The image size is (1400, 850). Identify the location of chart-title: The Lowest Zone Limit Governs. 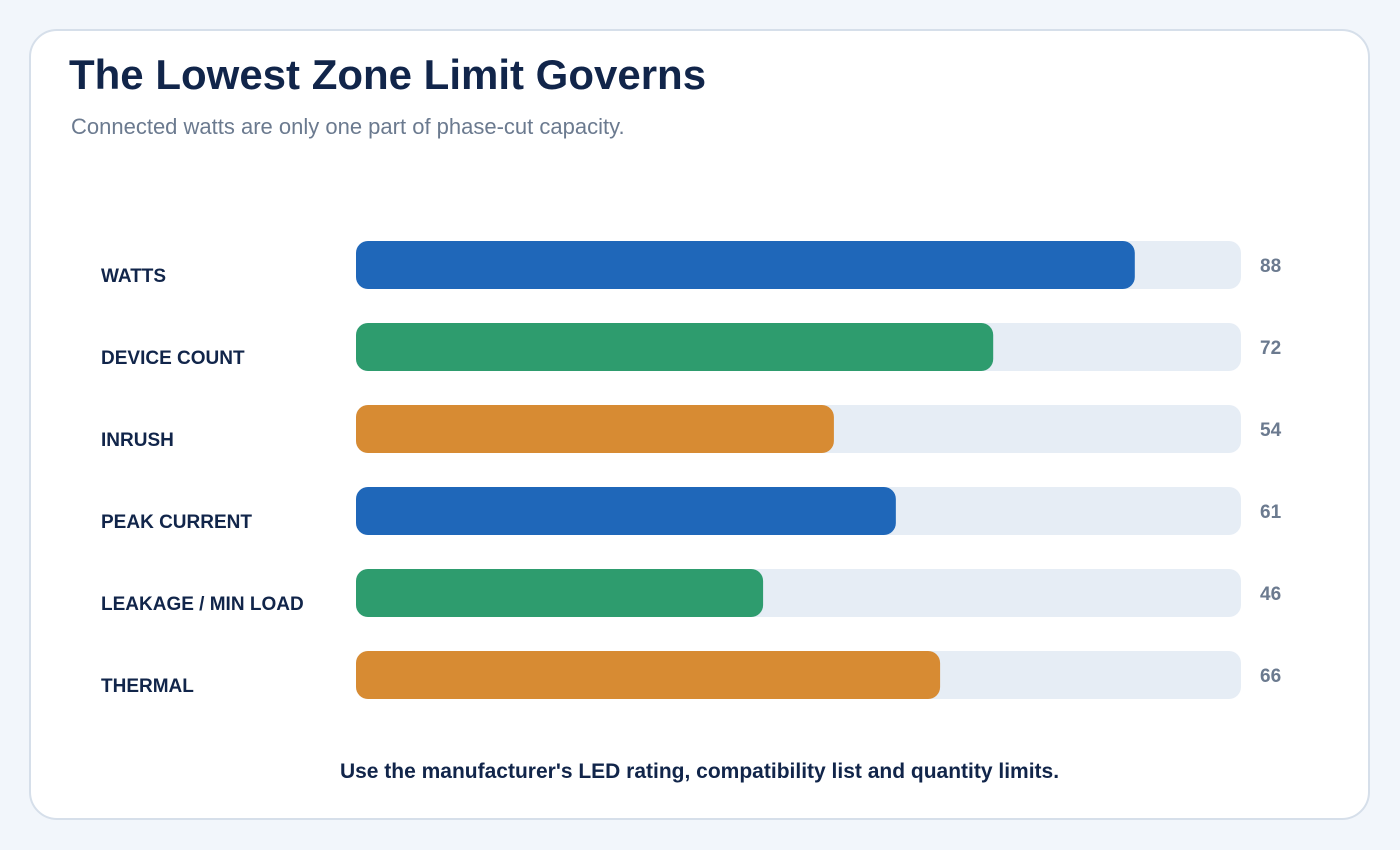
(388, 74).